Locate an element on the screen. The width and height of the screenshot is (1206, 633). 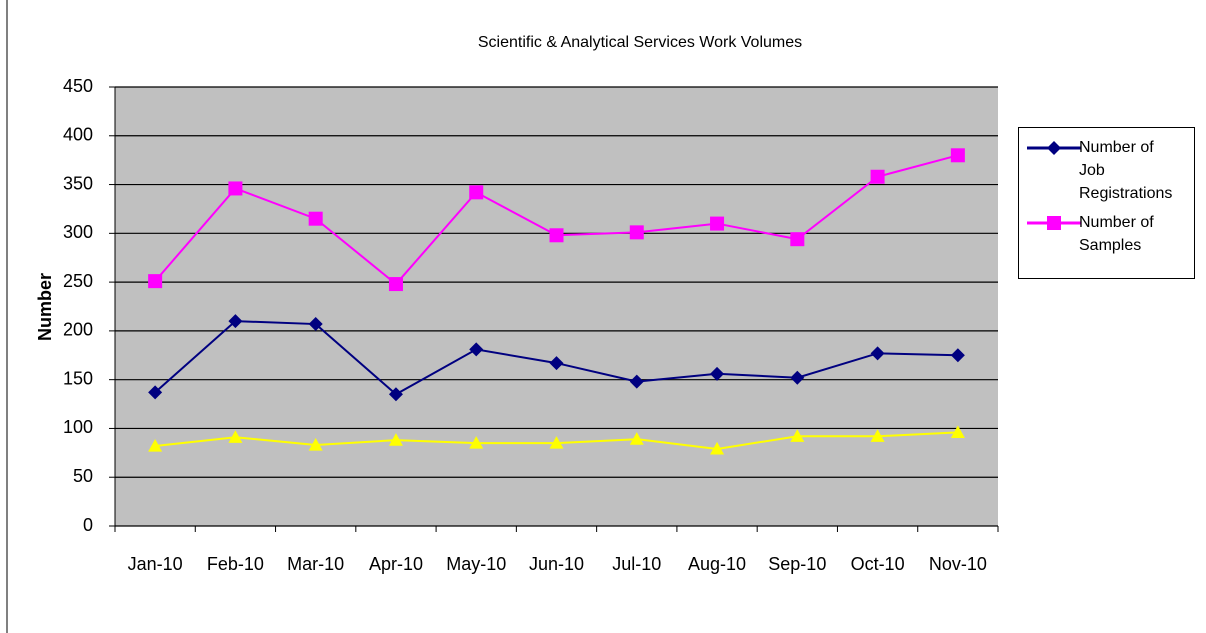
x-tick-label: Jul-10 is located at coordinates (636, 564).